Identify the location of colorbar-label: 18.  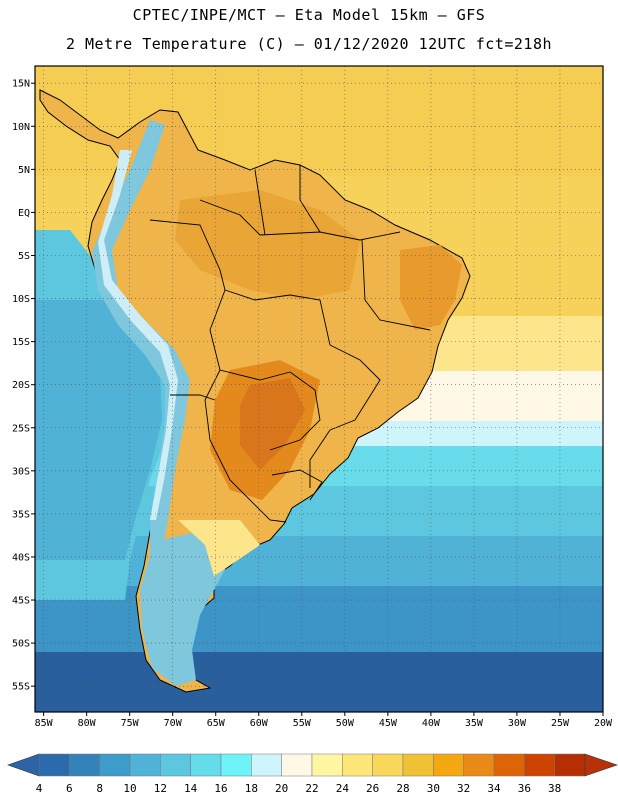
(251, 788).